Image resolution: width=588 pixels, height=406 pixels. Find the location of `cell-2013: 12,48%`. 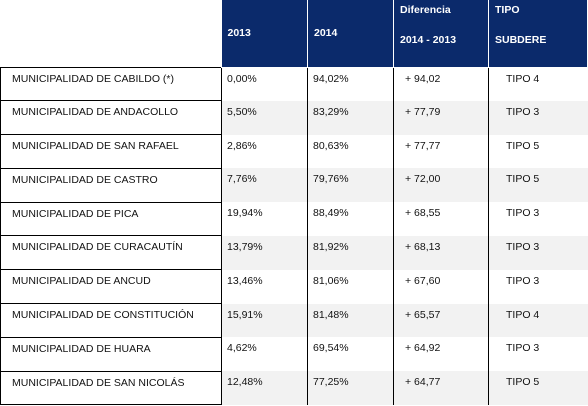

cell-2013: 12,48% is located at coordinates (264, 388).